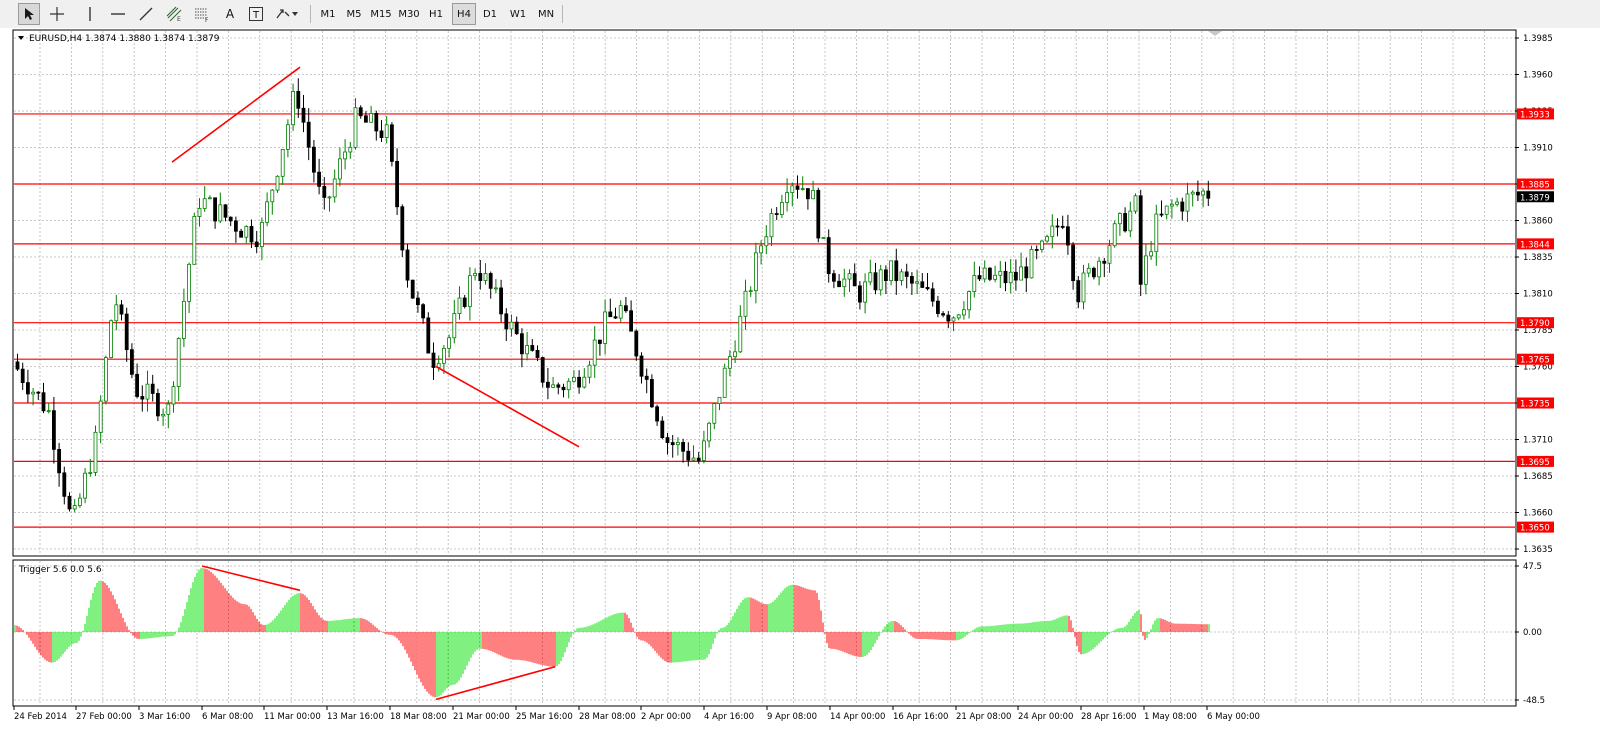  What do you see at coordinates (464, 14) in the screenshot?
I see `timeframe-h4-button: H4` at bounding box center [464, 14].